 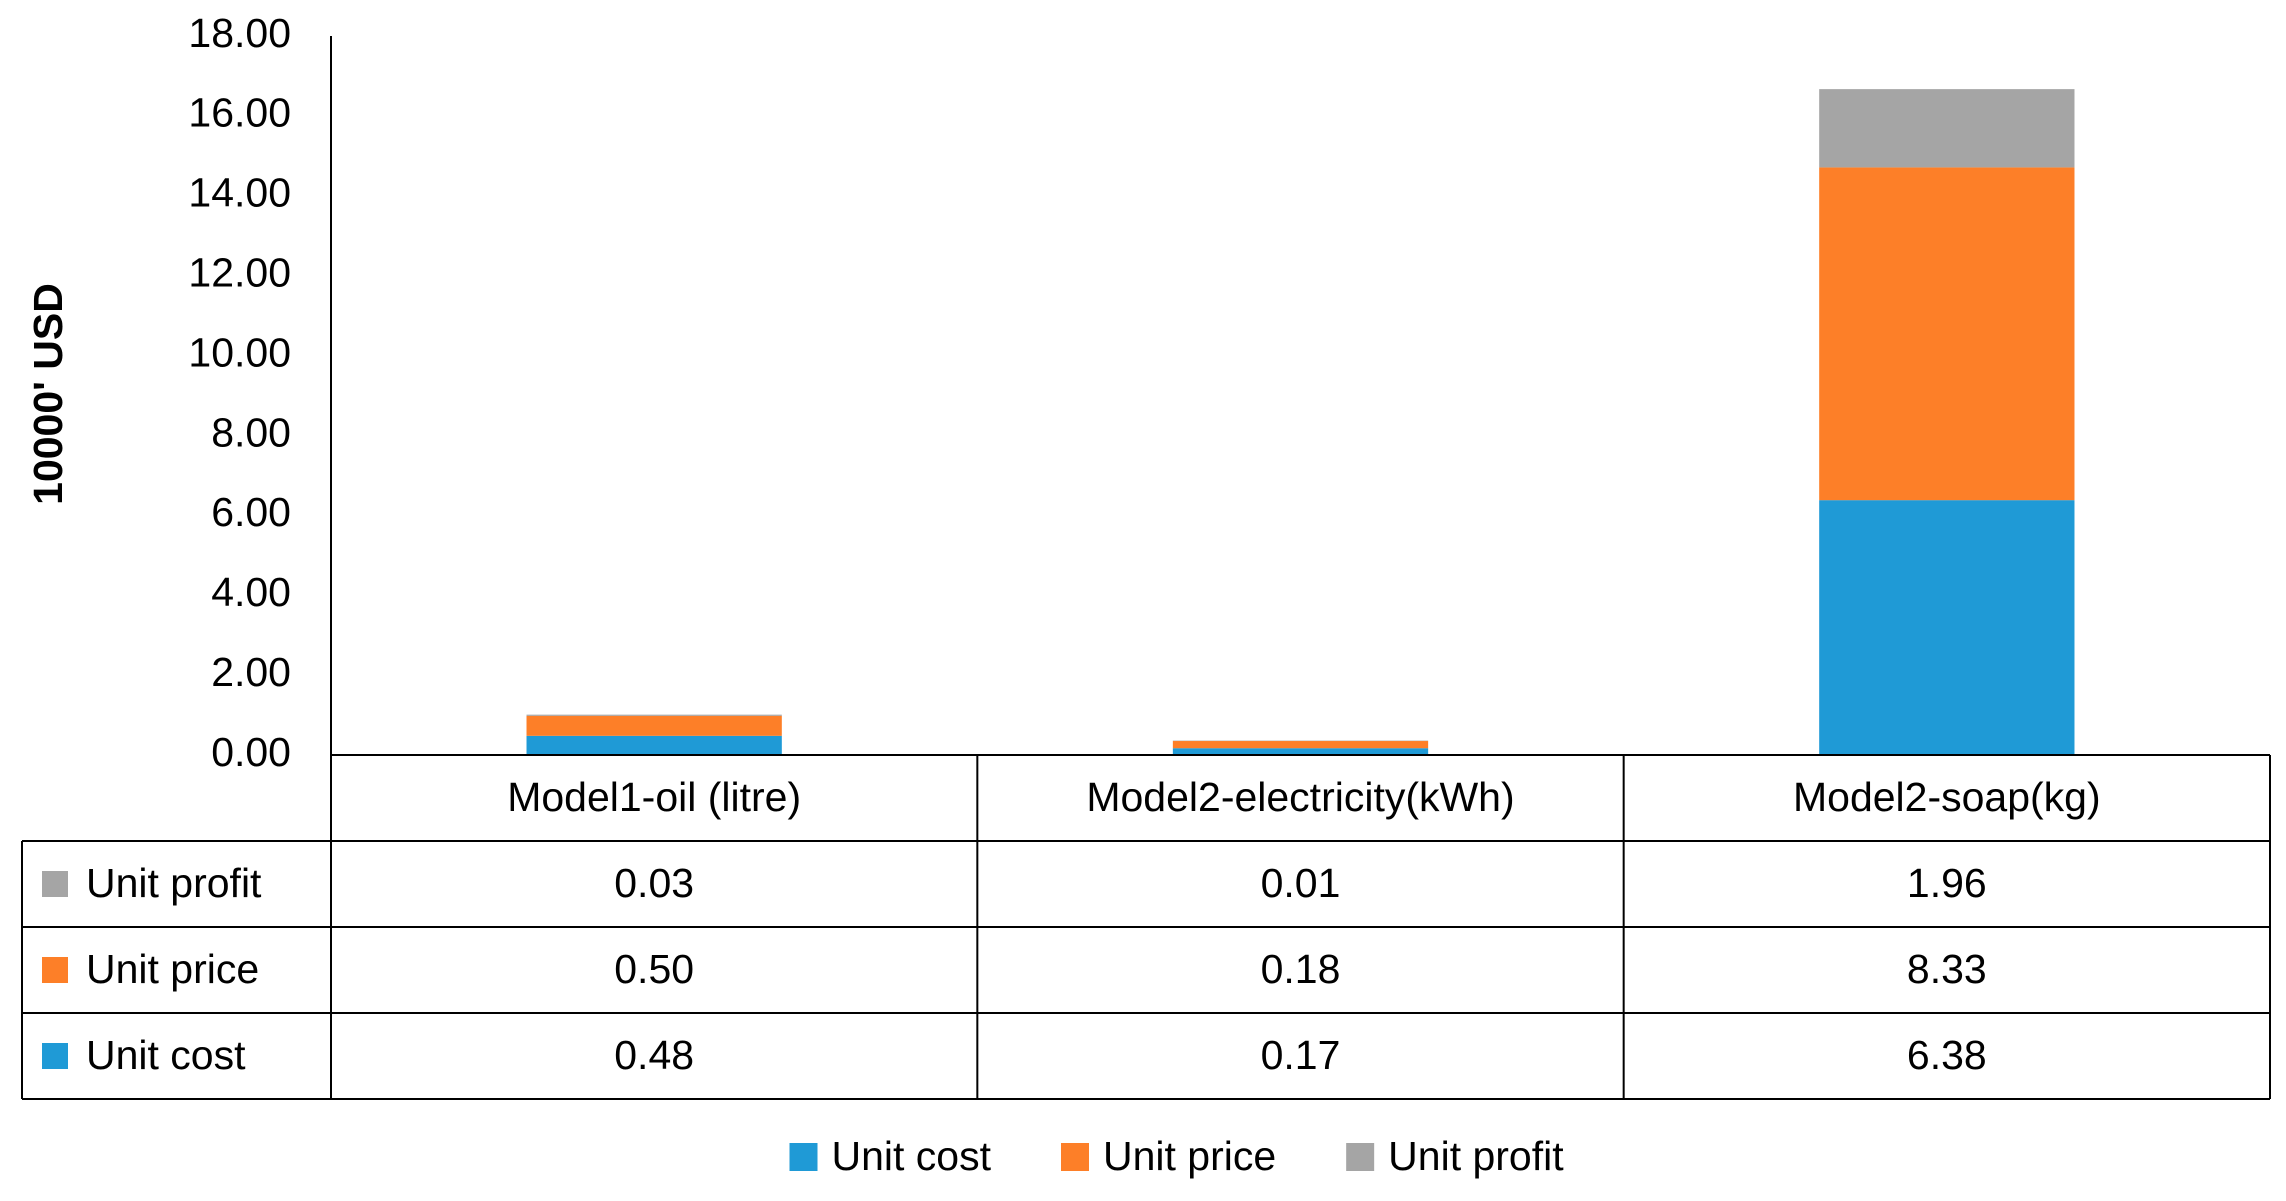 What do you see at coordinates (1301, 969) in the screenshot?
I see `table-cell: 0.18` at bounding box center [1301, 969].